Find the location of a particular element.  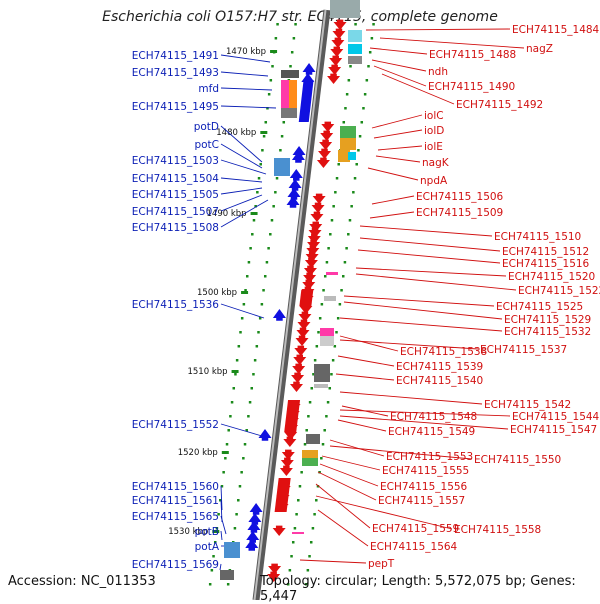

left-gene-label: ECH74115_1505 is located at coordinates (175, 195).